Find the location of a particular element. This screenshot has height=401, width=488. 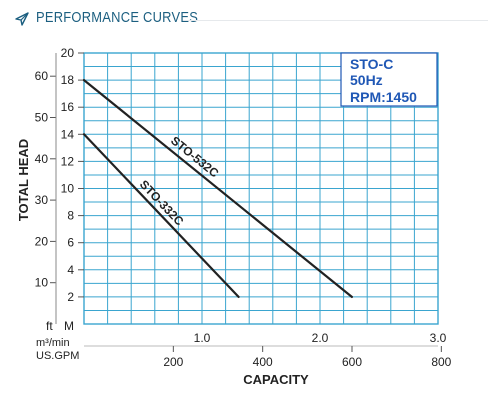

info-box-frame is located at coordinates (389, 79).